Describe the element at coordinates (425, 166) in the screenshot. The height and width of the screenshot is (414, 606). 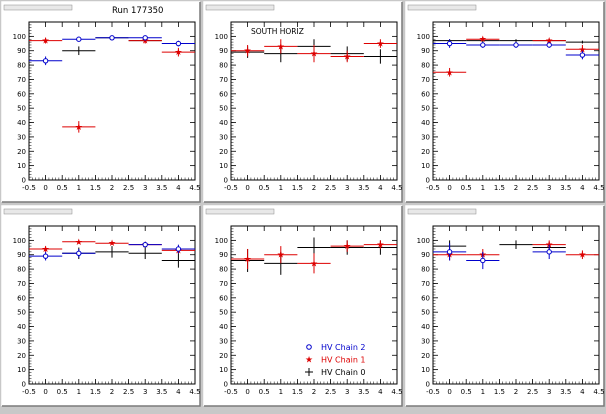
I see `y-tick-label: 10` at that location.